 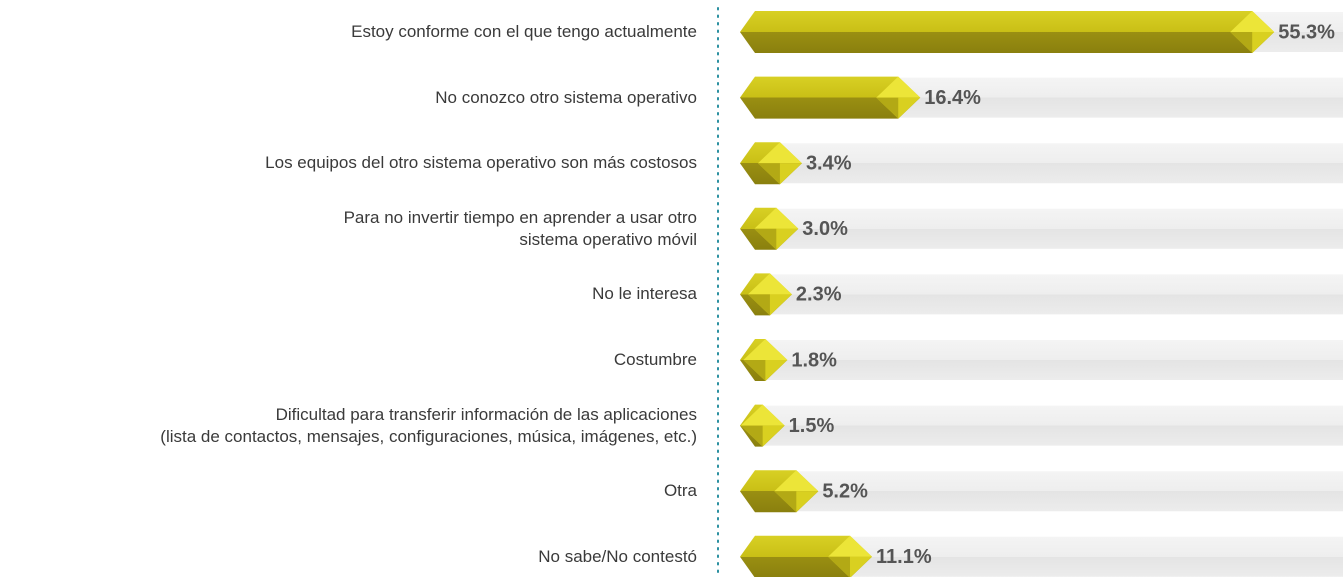 I want to click on value-label: 16.4%, so click(x=952, y=98).